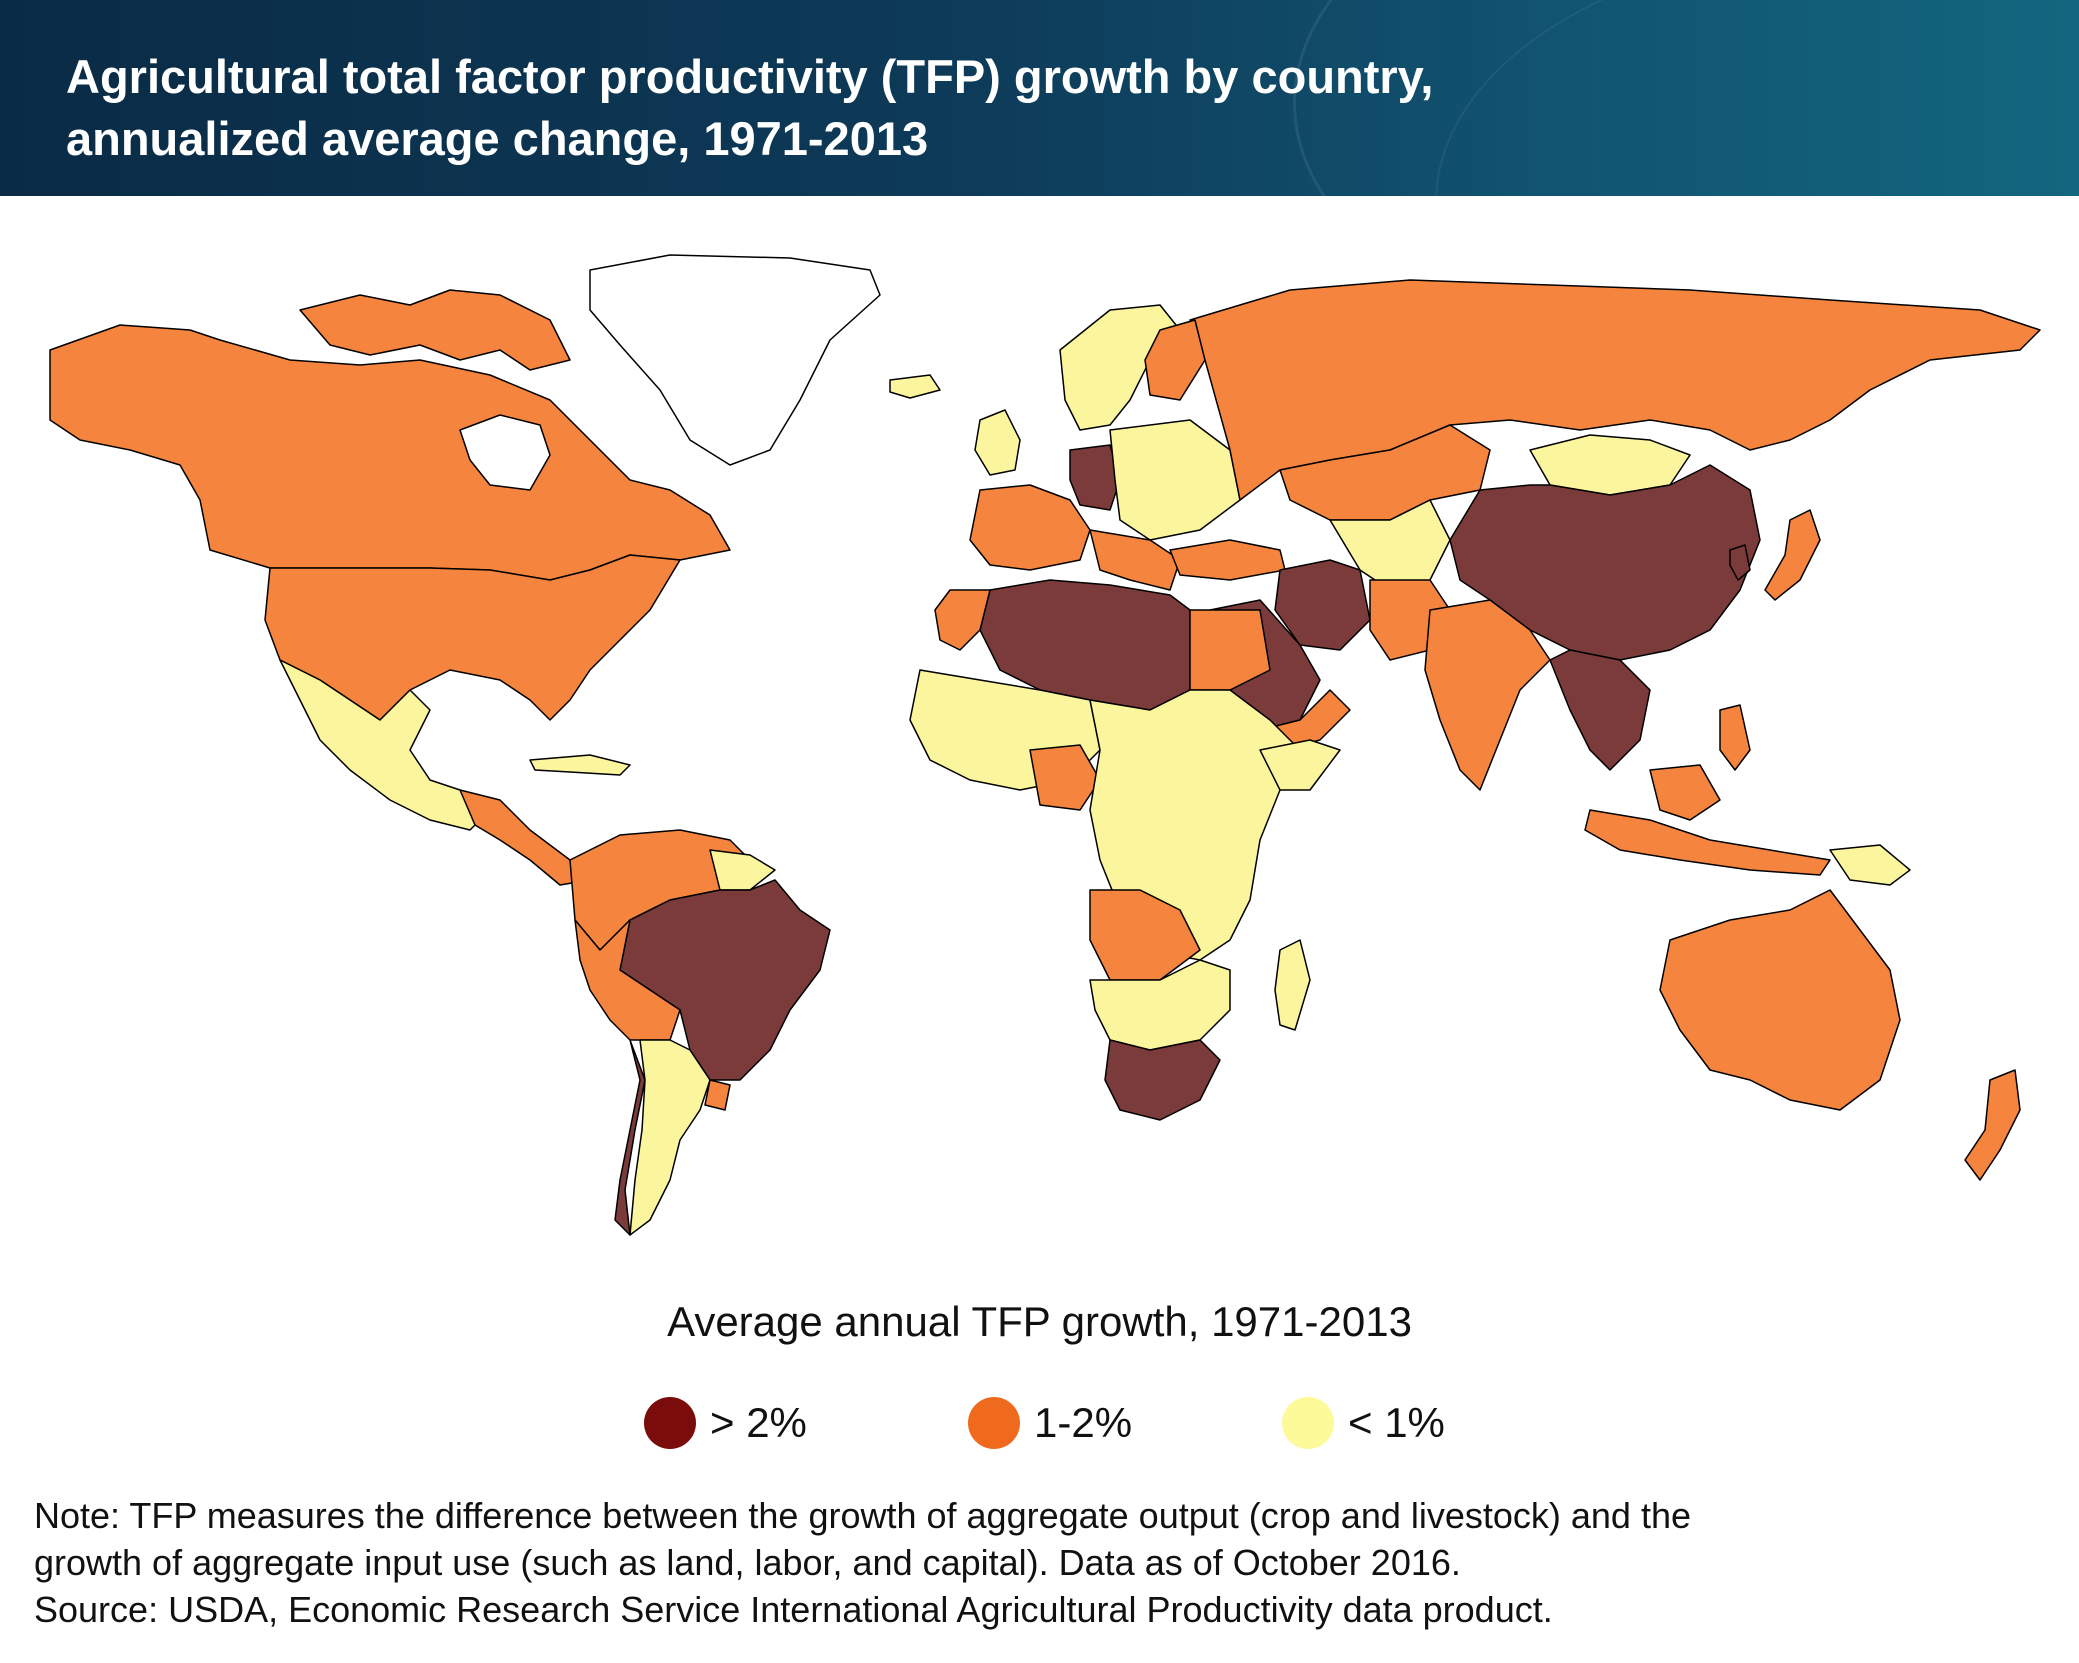 The image size is (2079, 1663). Describe the element at coordinates (758, 1422) in the screenshot. I see `legend-label-high: > 2%` at that location.